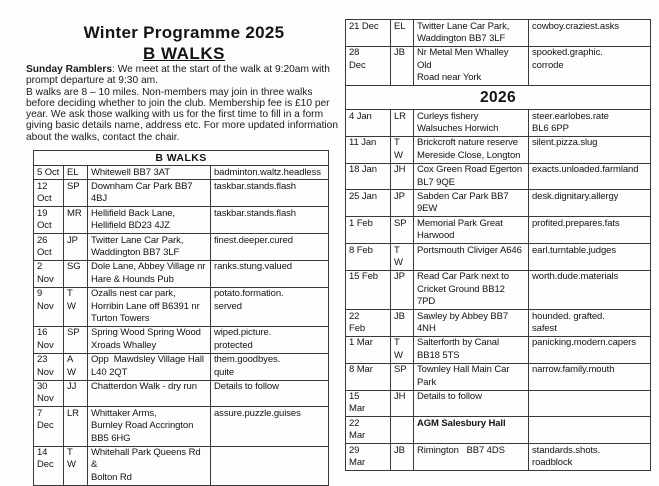  Describe the element at coordinates (48, 220) in the screenshot. I see `walk-date: 19 Oct` at that location.